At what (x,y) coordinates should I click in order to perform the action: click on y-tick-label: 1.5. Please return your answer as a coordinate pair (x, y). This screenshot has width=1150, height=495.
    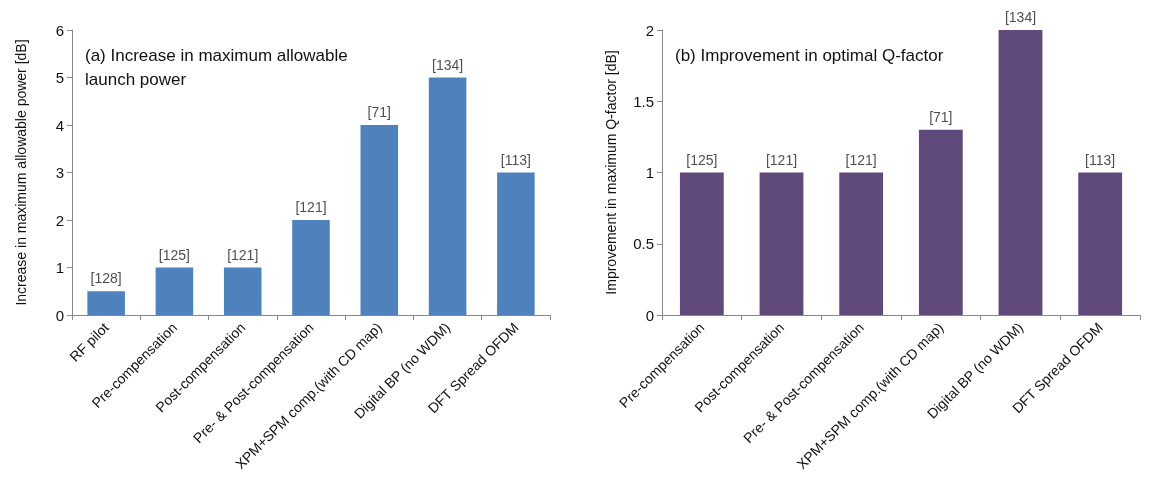
    Looking at the image, I should click on (643, 101).